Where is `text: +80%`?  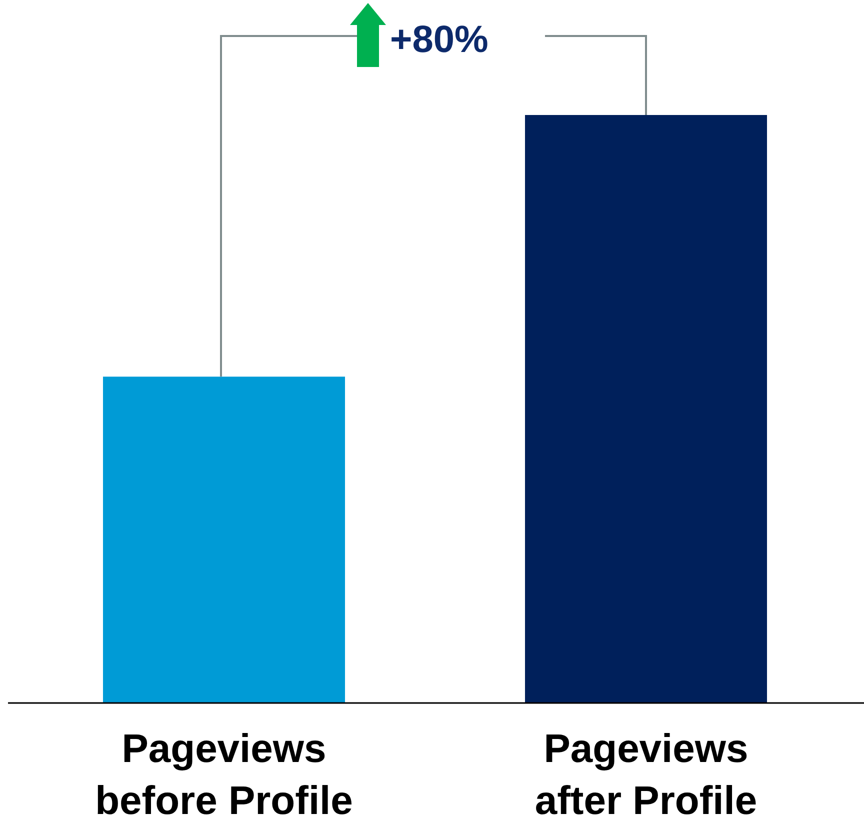 text: +80% is located at coordinates (439, 40).